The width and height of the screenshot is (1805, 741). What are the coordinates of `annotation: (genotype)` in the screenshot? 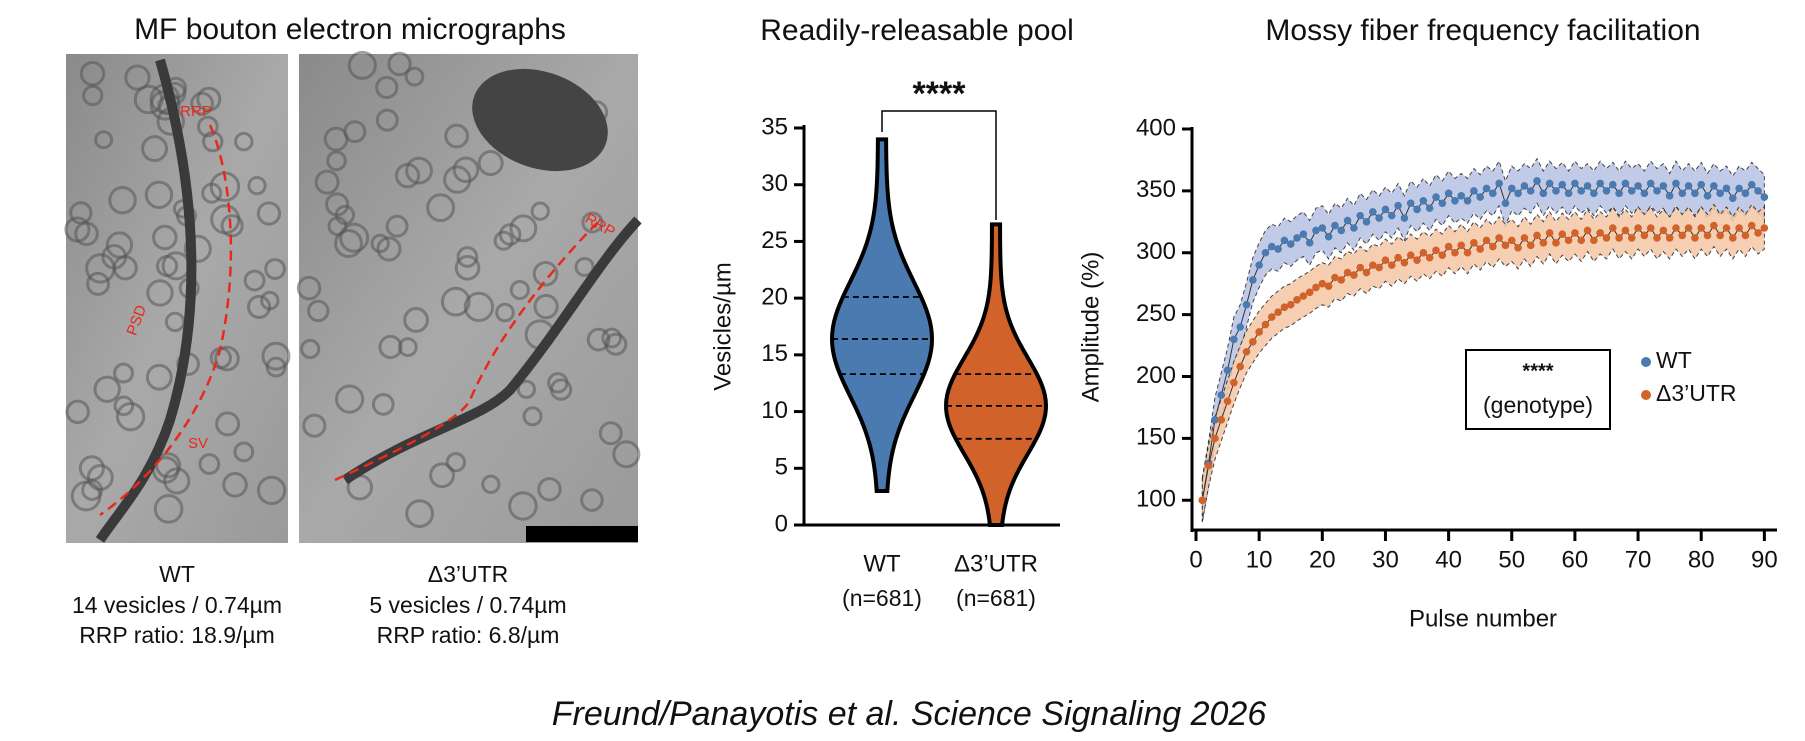 It's located at (1538, 405).